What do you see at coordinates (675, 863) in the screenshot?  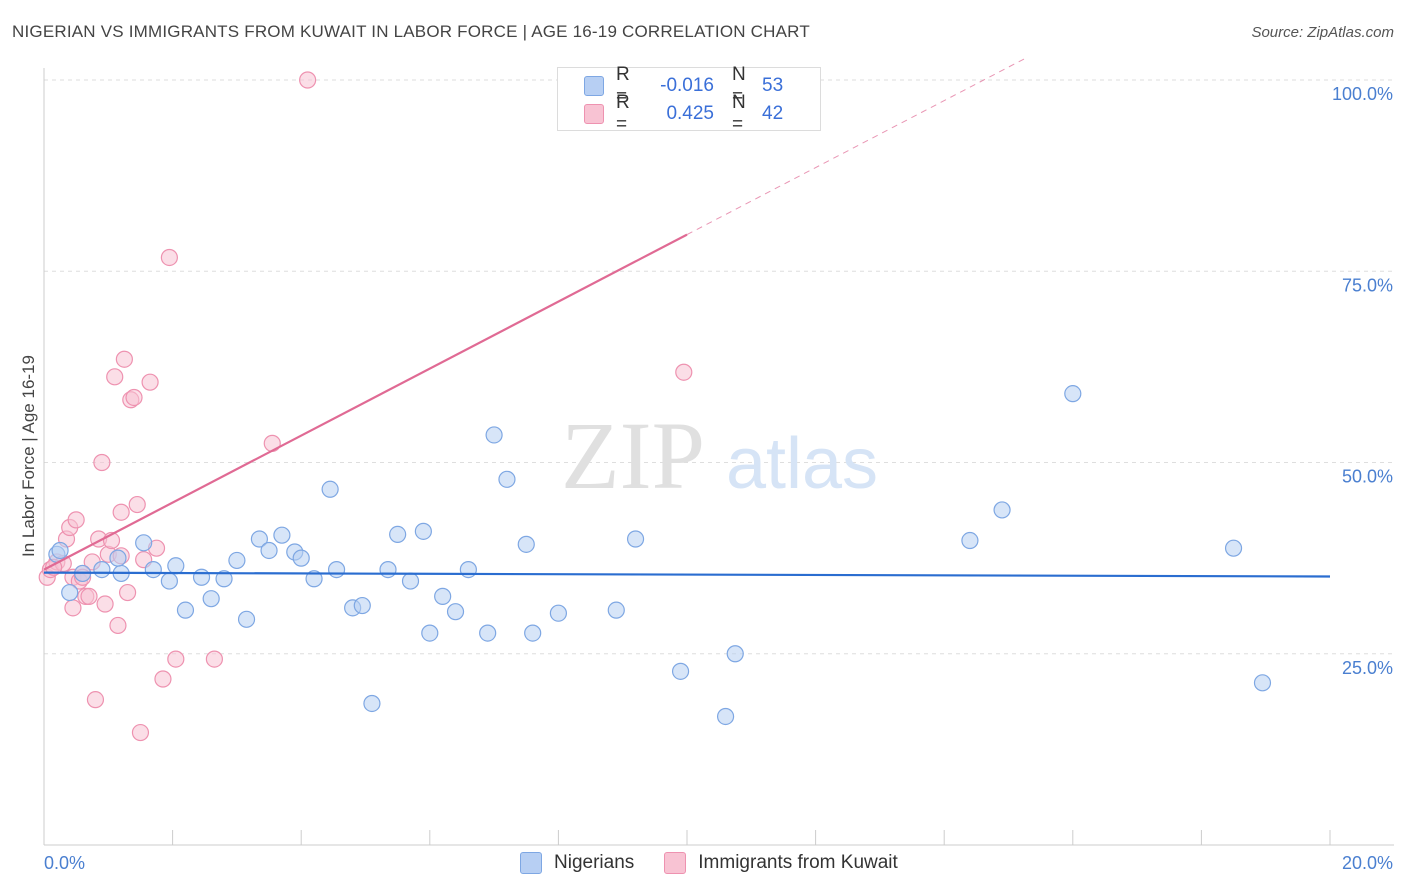 I see `legend-swatch-kuwait` at bounding box center [675, 863].